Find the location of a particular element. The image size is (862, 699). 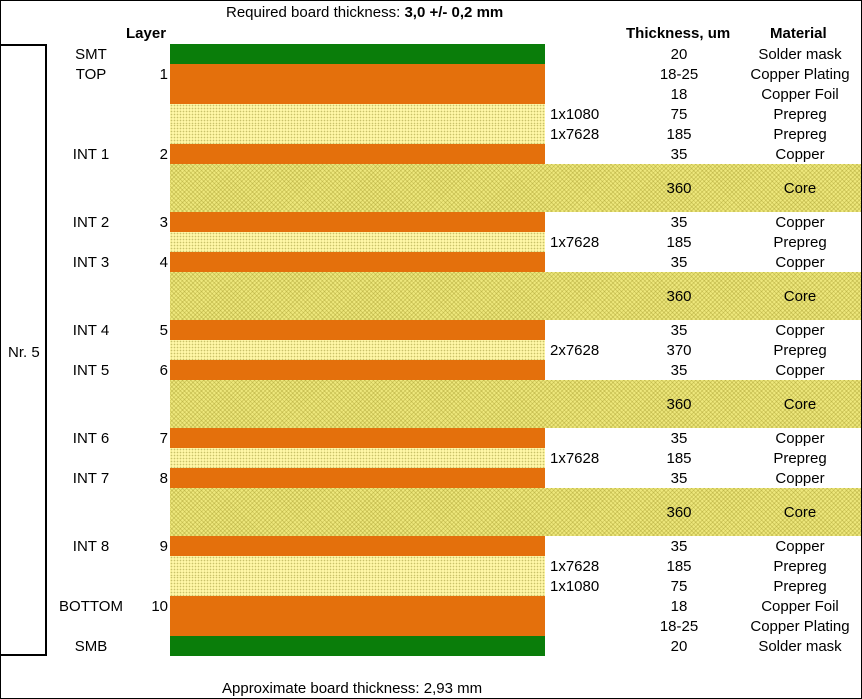

stack-bracket is located at coordinates (24, 350).